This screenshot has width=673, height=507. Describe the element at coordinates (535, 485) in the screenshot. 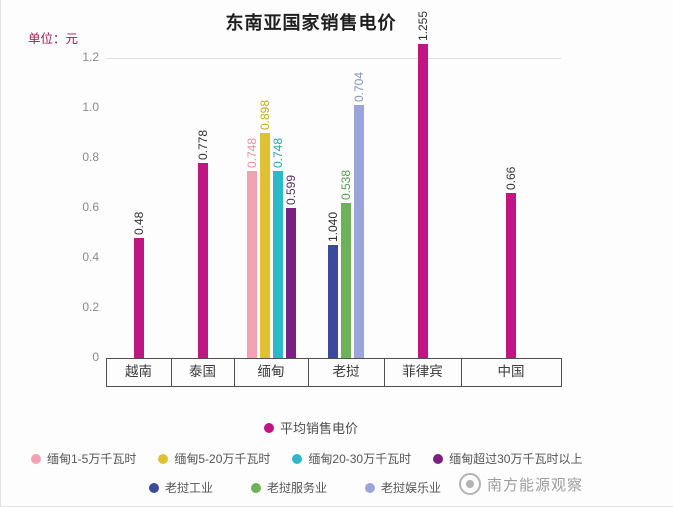

I see `brand-name: 南方能源观察` at that location.